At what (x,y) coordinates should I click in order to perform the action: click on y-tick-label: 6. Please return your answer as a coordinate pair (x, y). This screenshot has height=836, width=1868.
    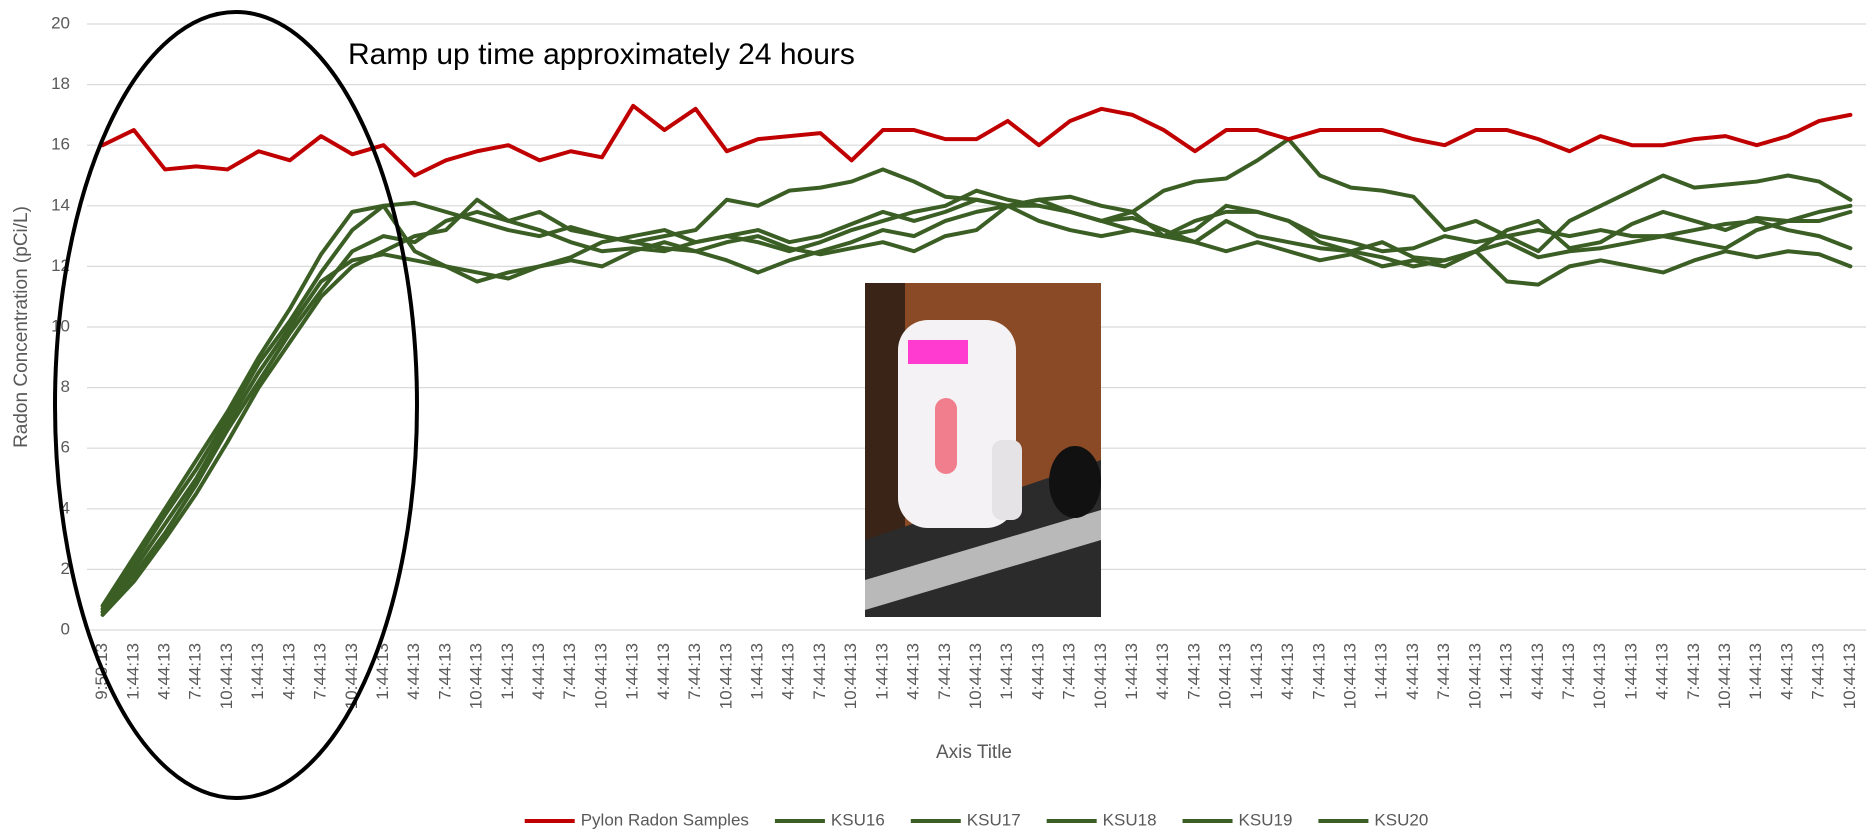
    Looking at the image, I should click on (65, 447).